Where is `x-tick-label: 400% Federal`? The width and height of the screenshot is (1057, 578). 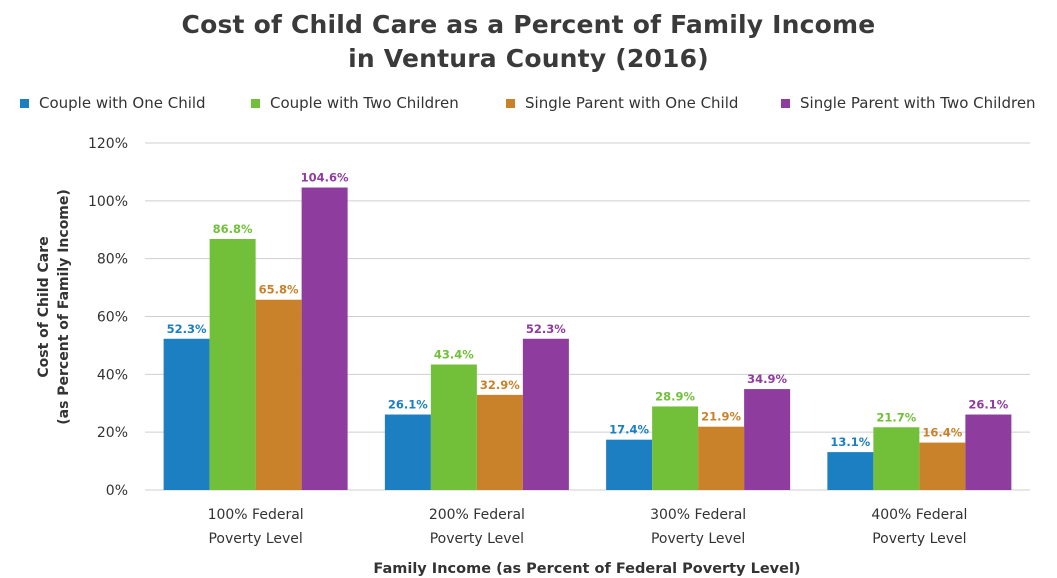 x-tick-label: 400% Federal is located at coordinates (919, 515).